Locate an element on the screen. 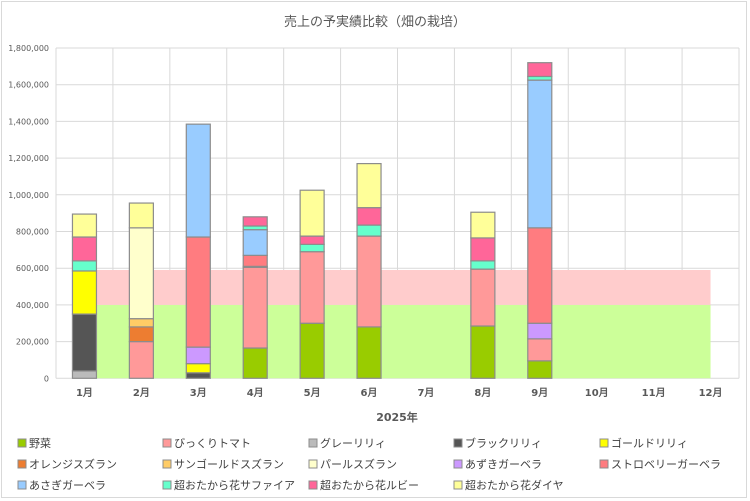 This screenshot has height=501, width=750. legend-label: ゴールドリリィ is located at coordinates (649, 443).